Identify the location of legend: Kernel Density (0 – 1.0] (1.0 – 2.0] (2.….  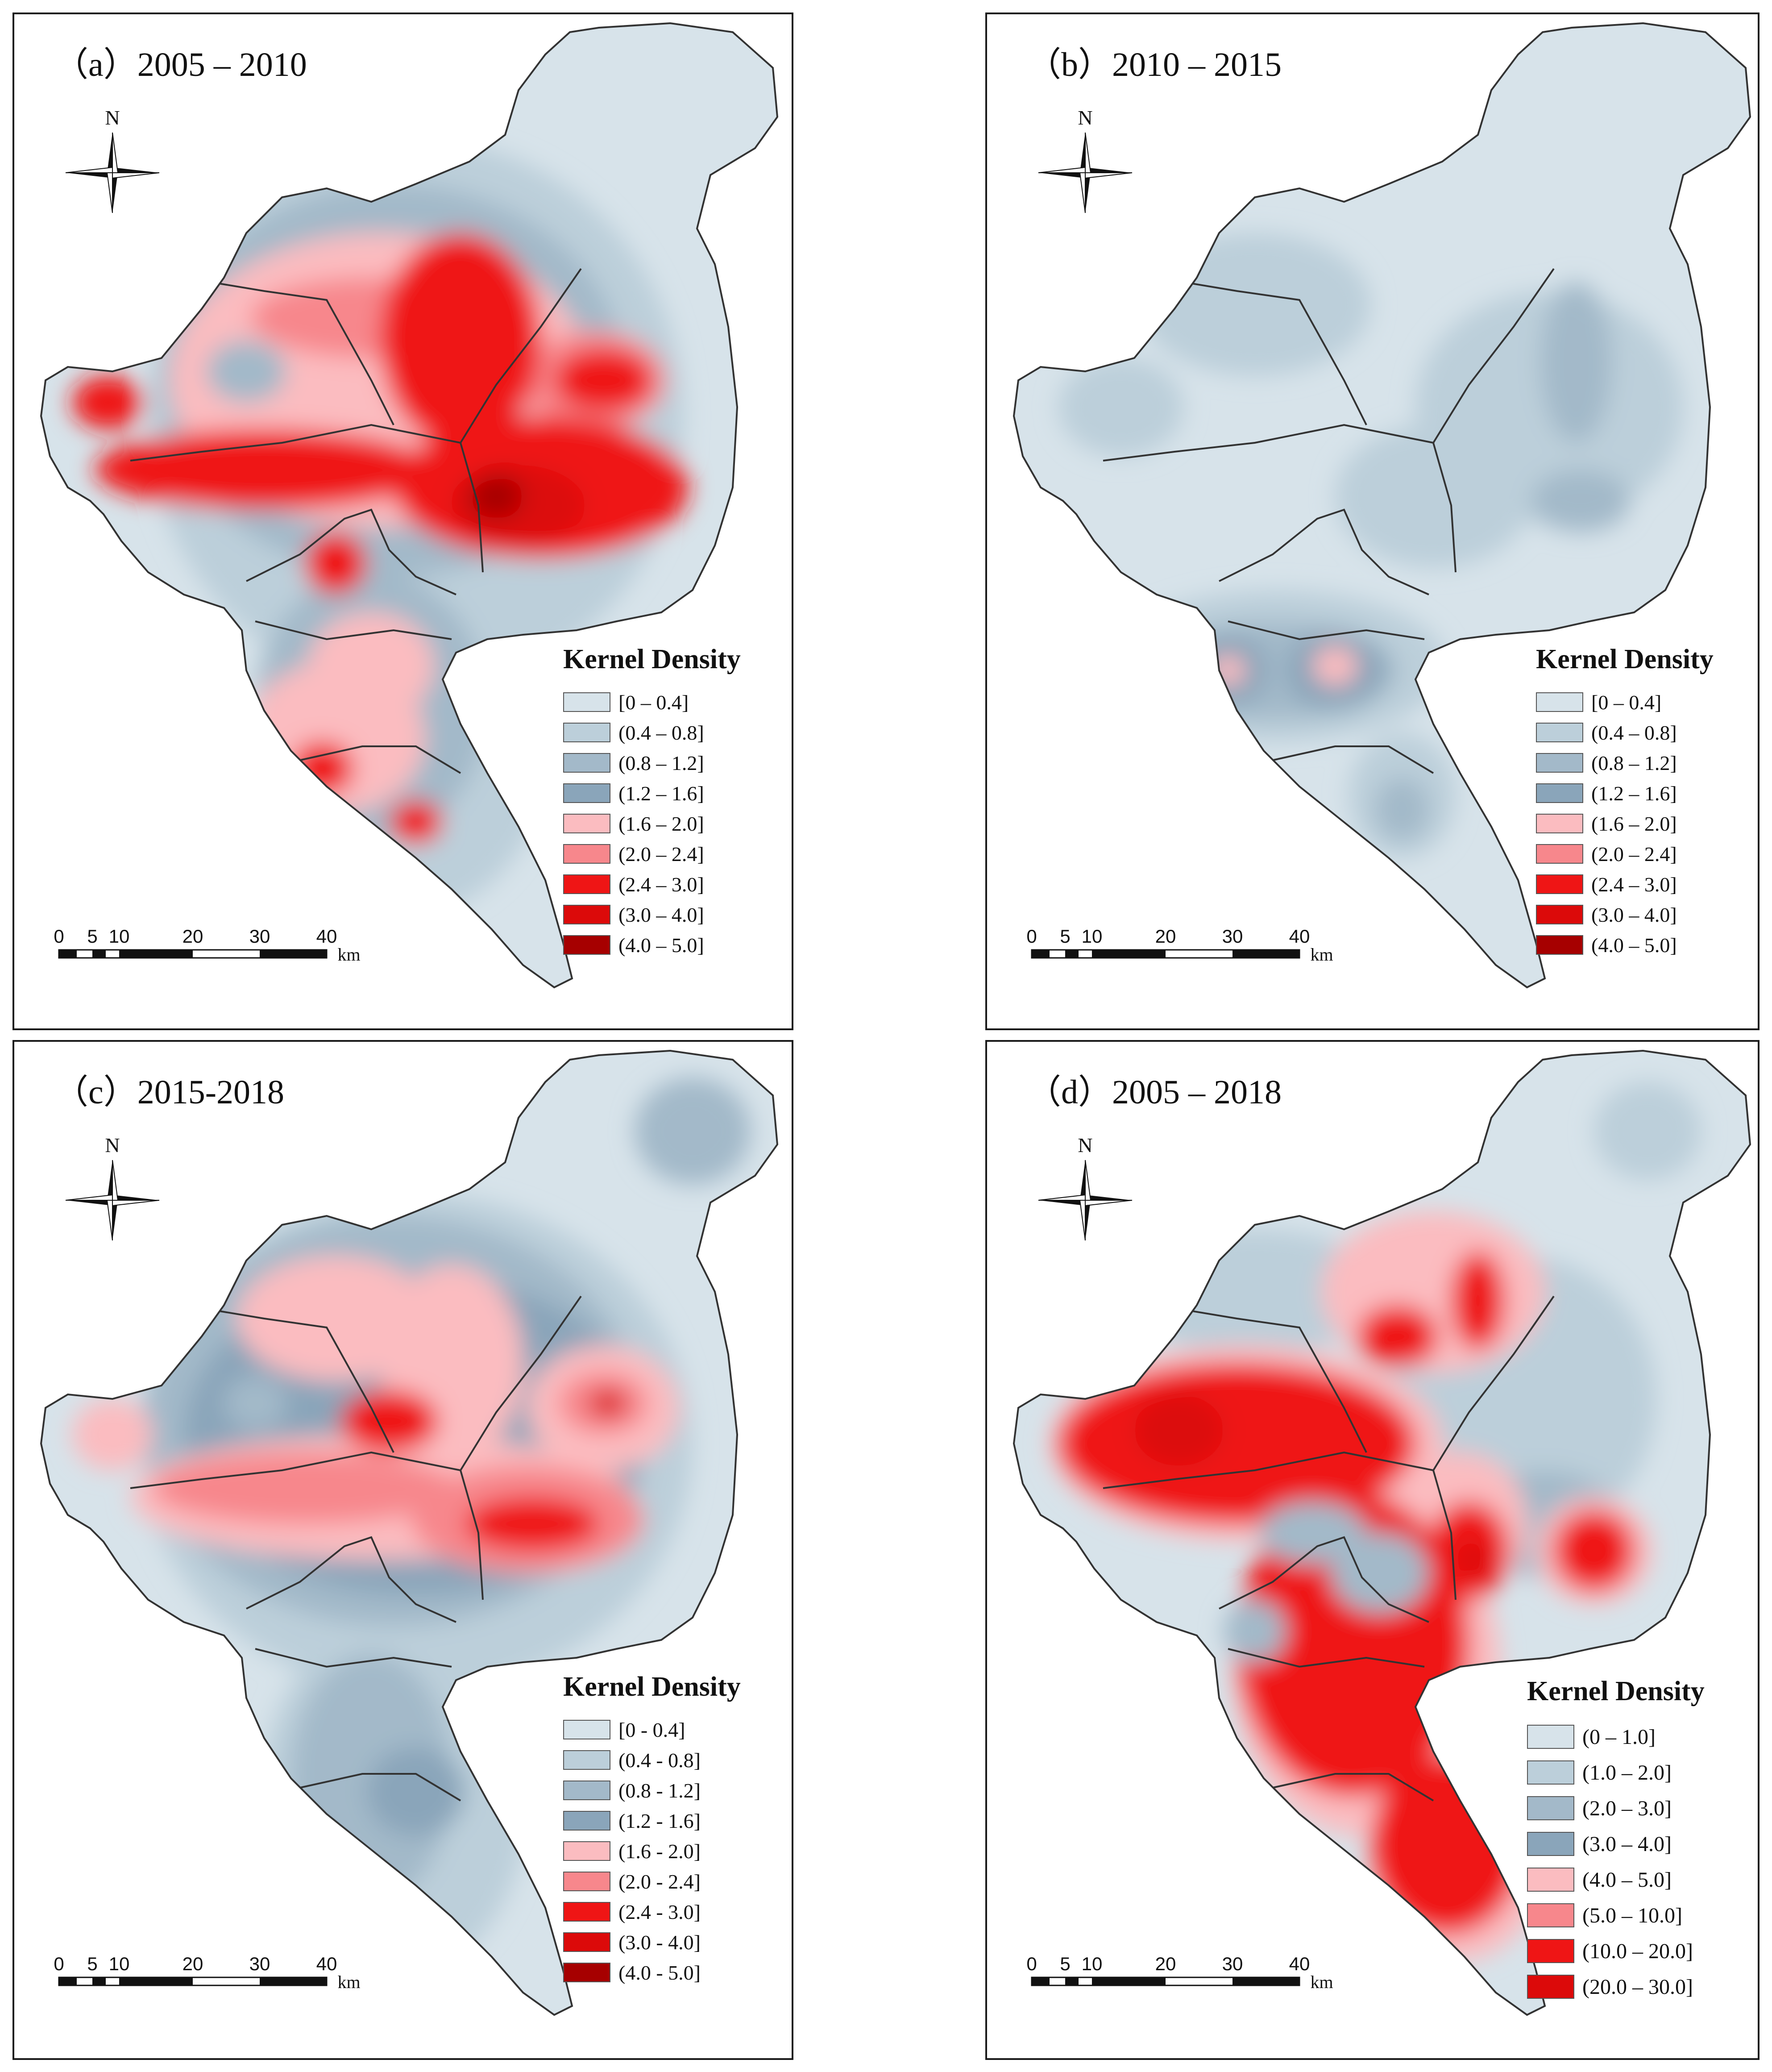
(1643, 1840).